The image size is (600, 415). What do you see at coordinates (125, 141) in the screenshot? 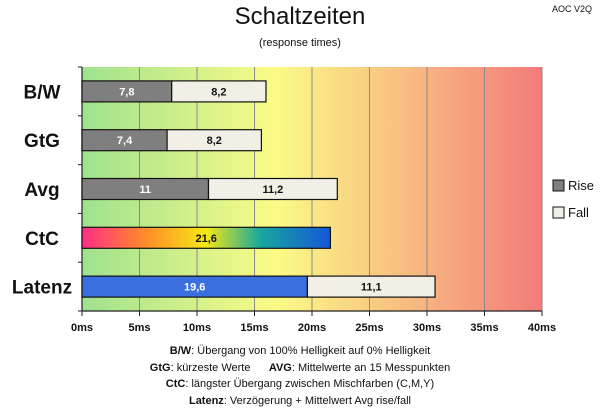
I see `data-label-rise: 7,4` at bounding box center [125, 141].